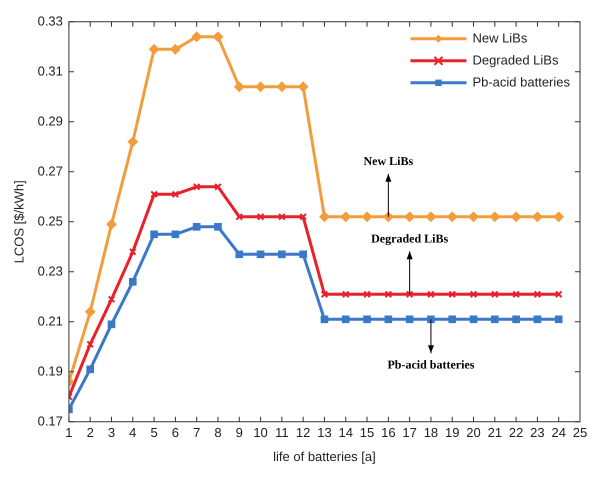 Image resolution: width=600 pixels, height=477 pixels. Describe the element at coordinates (388, 432) in the screenshot. I see `x-tick-label: 16` at that location.